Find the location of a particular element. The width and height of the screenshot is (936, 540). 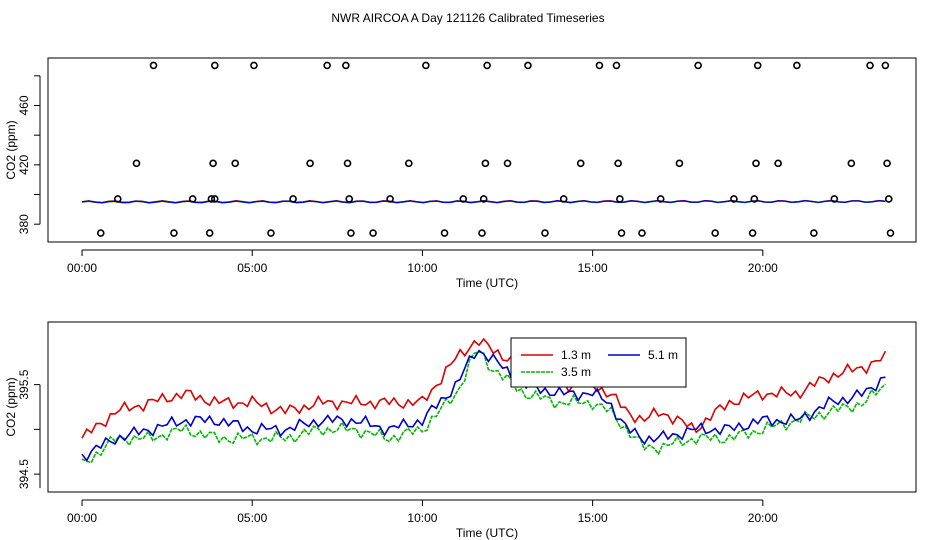

y-tick-label: 395.5 is located at coordinates (24, 384).